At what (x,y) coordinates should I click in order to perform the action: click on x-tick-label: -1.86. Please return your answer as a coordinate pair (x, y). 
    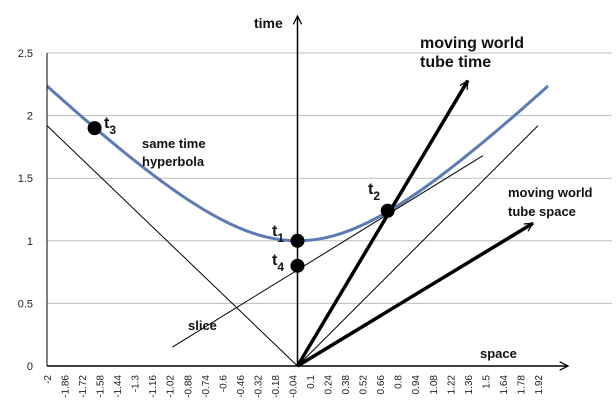
    Looking at the image, I should click on (66, 386).